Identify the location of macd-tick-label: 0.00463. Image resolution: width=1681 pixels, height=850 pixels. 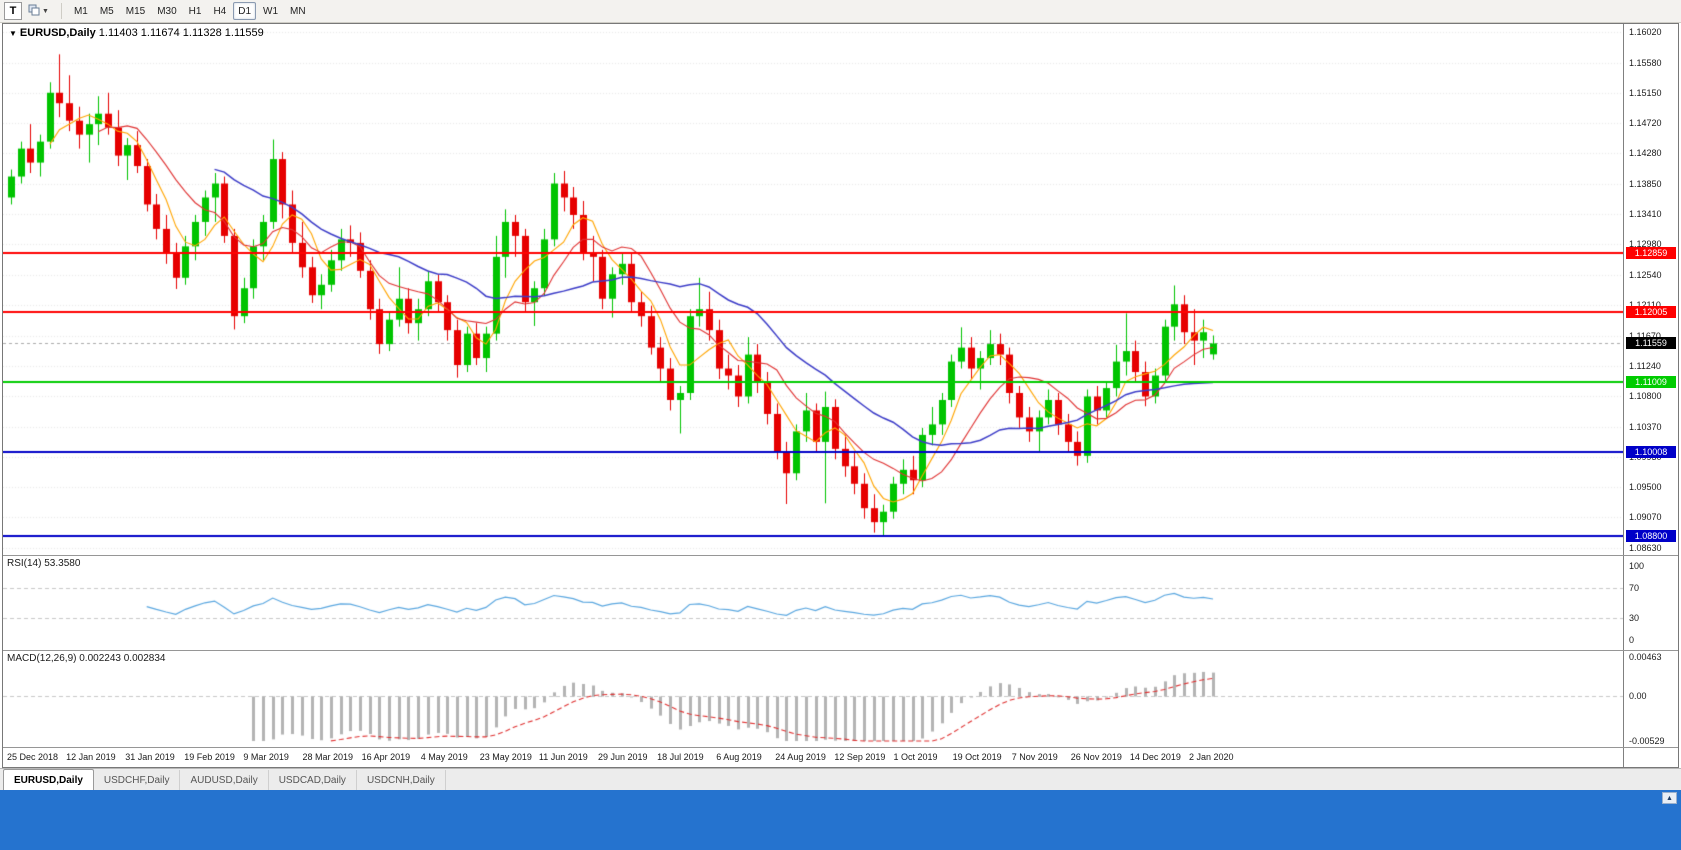
(1645, 657).